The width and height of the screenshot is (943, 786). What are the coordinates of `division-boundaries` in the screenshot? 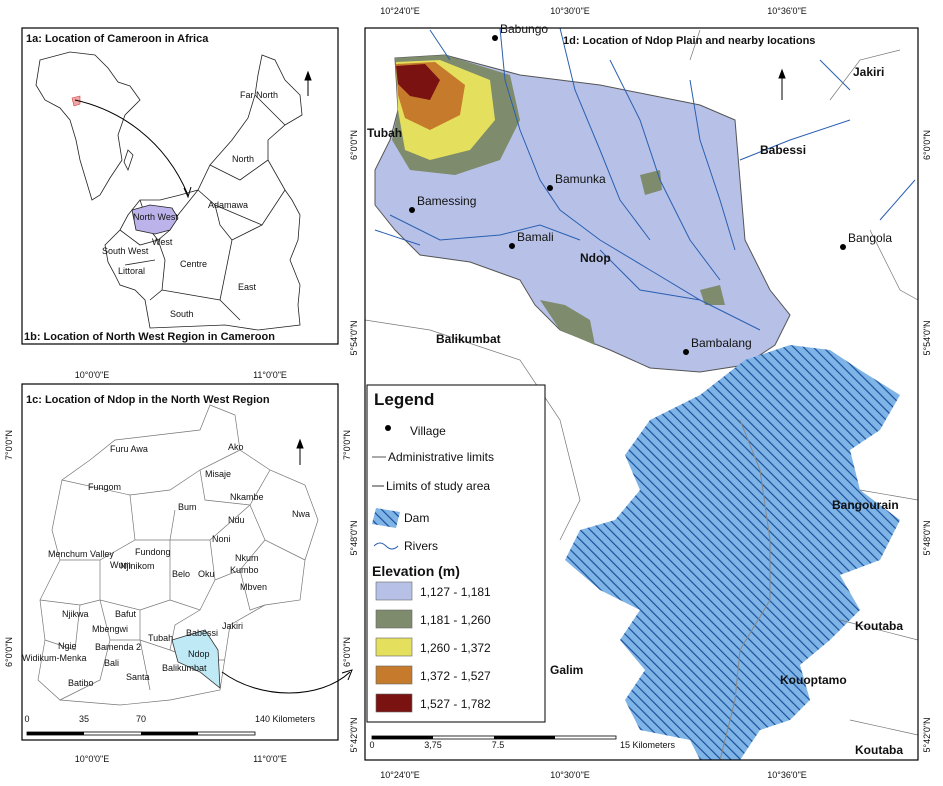 It's located at (172, 575).